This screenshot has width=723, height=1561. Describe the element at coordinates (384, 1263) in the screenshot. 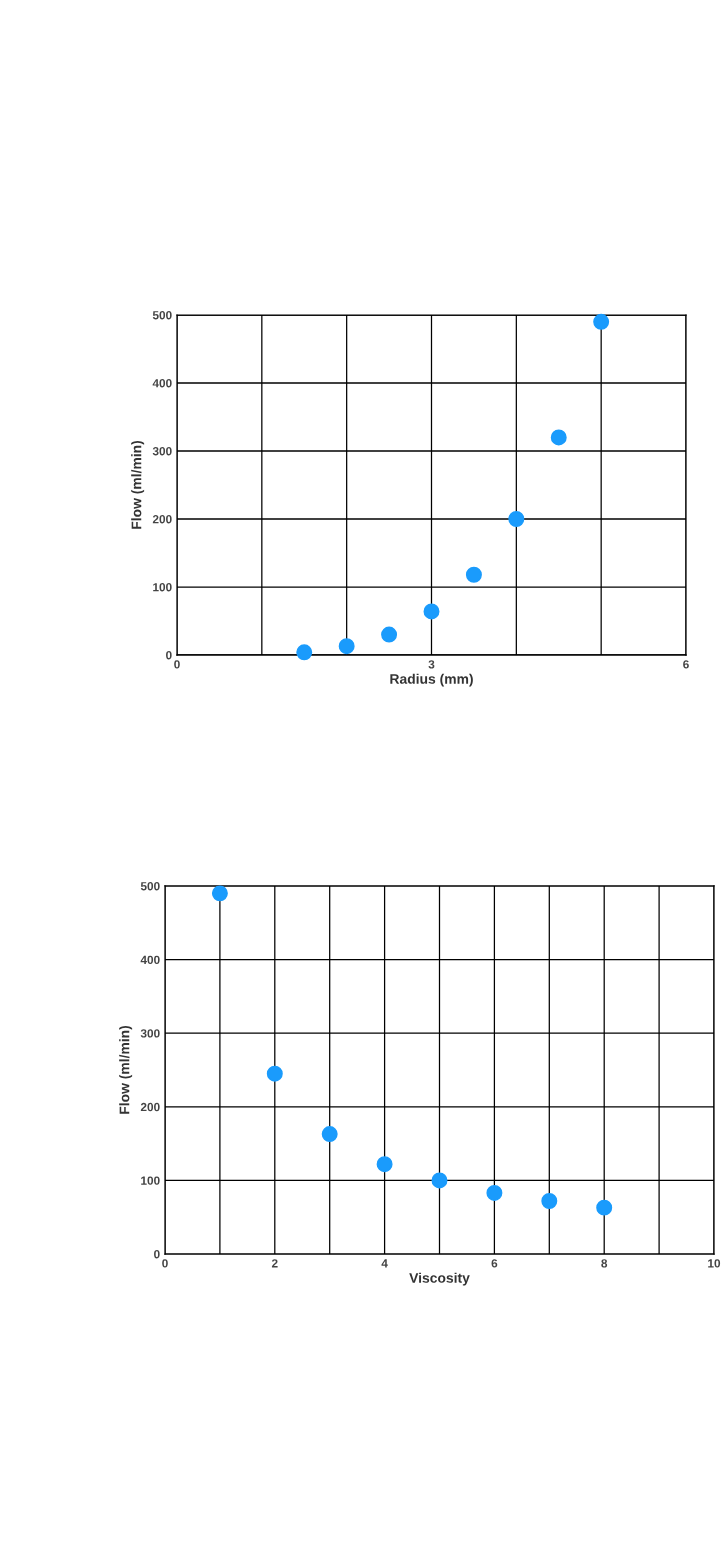

I see `x-tick-label: 4` at that location.